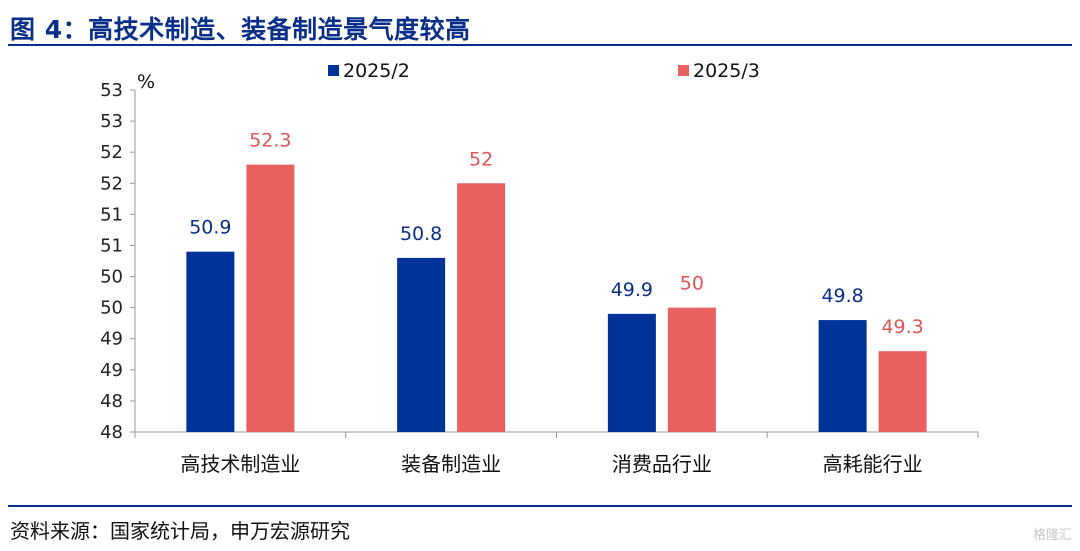 The height and width of the screenshot is (551, 1080). Describe the element at coordinates (662, 464) in the screenshot. I see `x-category-label: 消费品行业` at that location.